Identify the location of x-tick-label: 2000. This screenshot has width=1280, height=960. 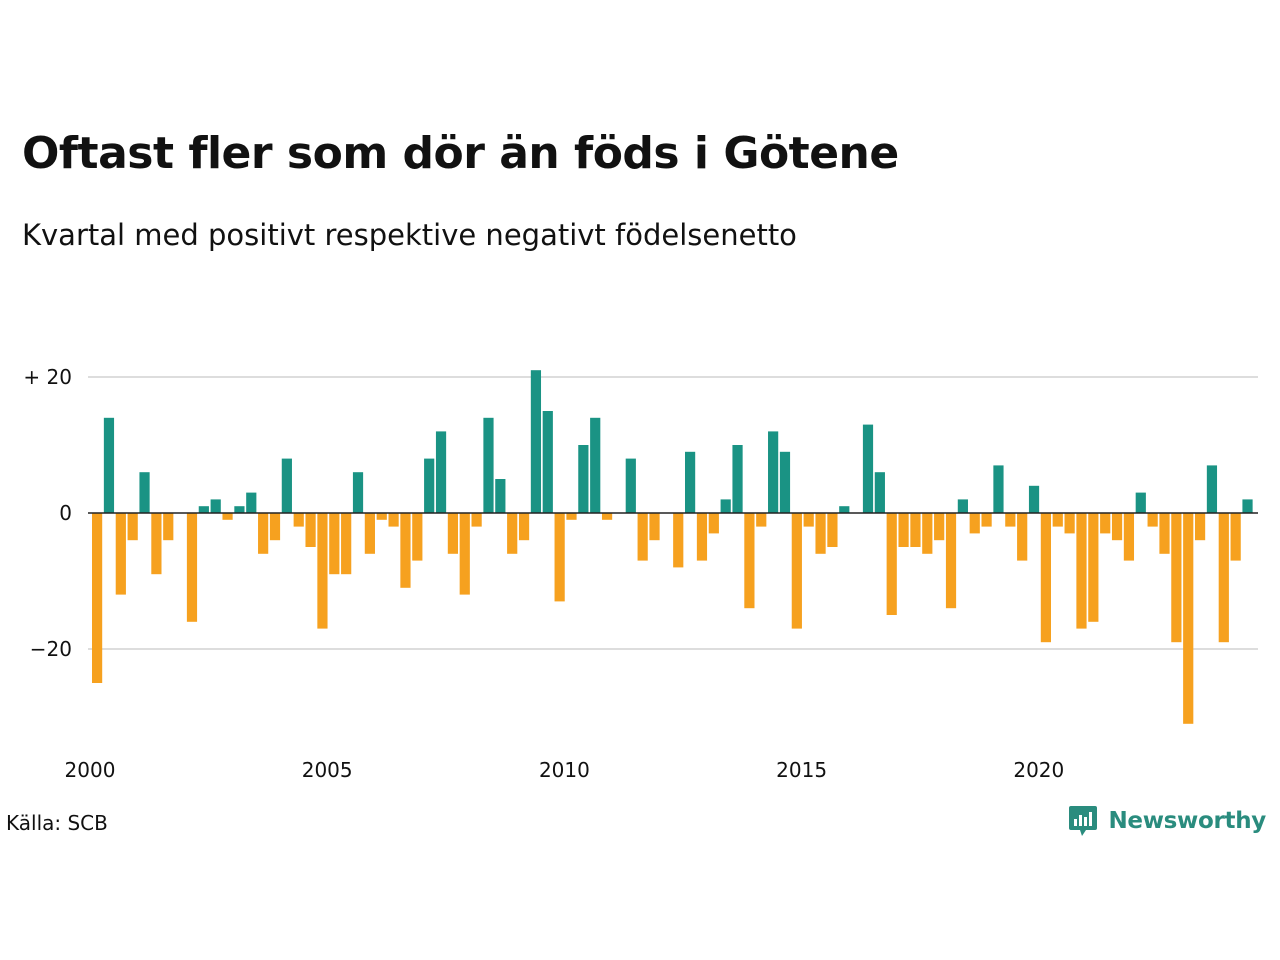
(90, 770).